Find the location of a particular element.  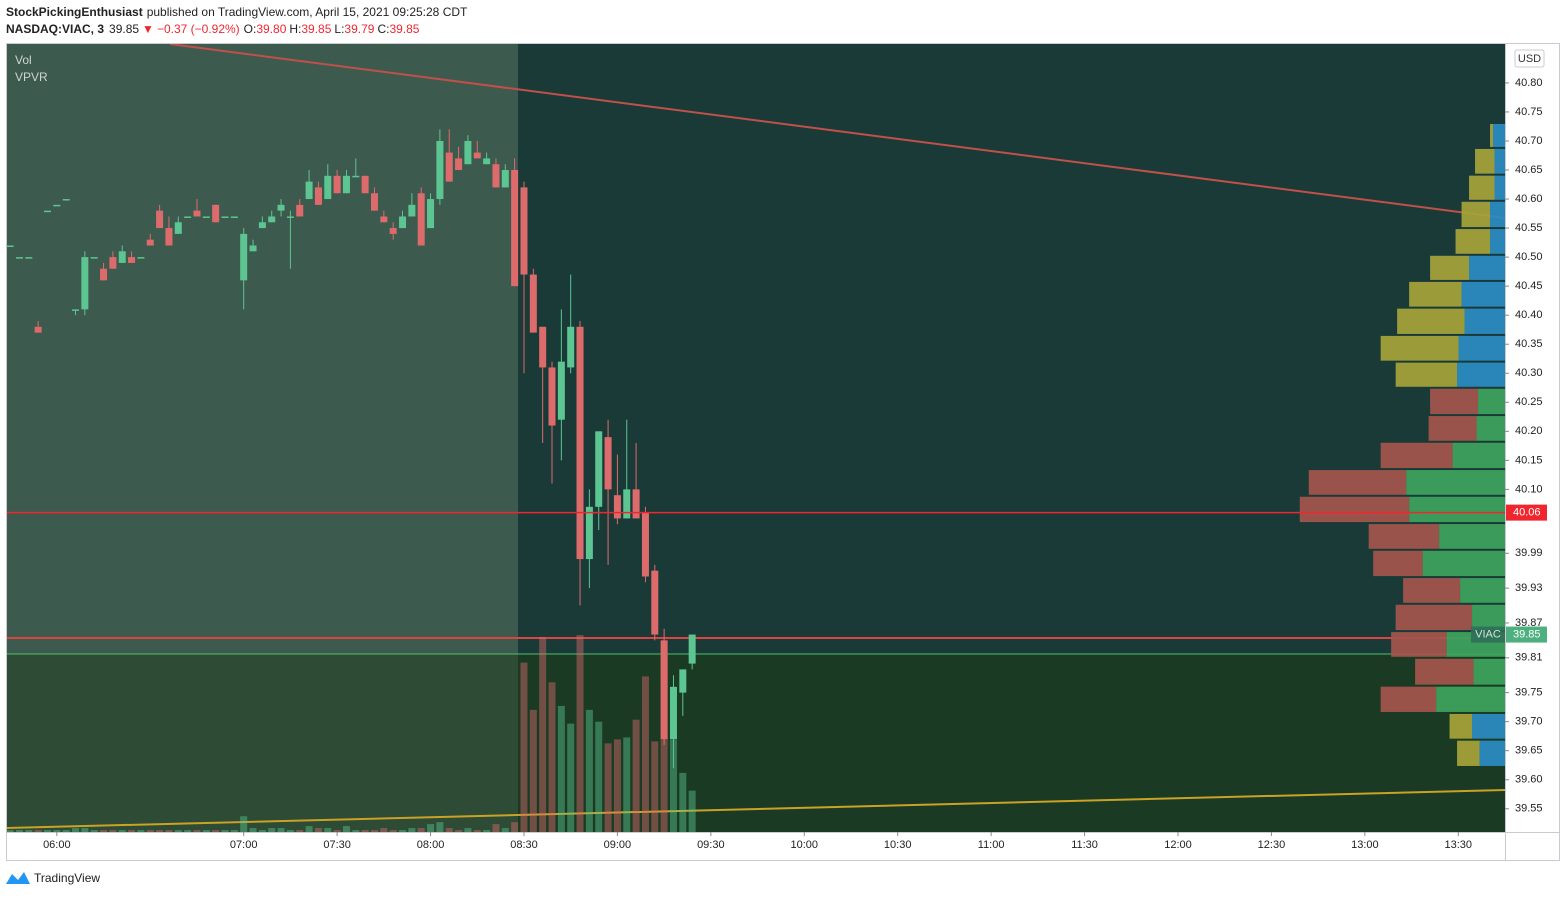

change: −0.37 (−0.92%) is located at coordinates (198, 29).